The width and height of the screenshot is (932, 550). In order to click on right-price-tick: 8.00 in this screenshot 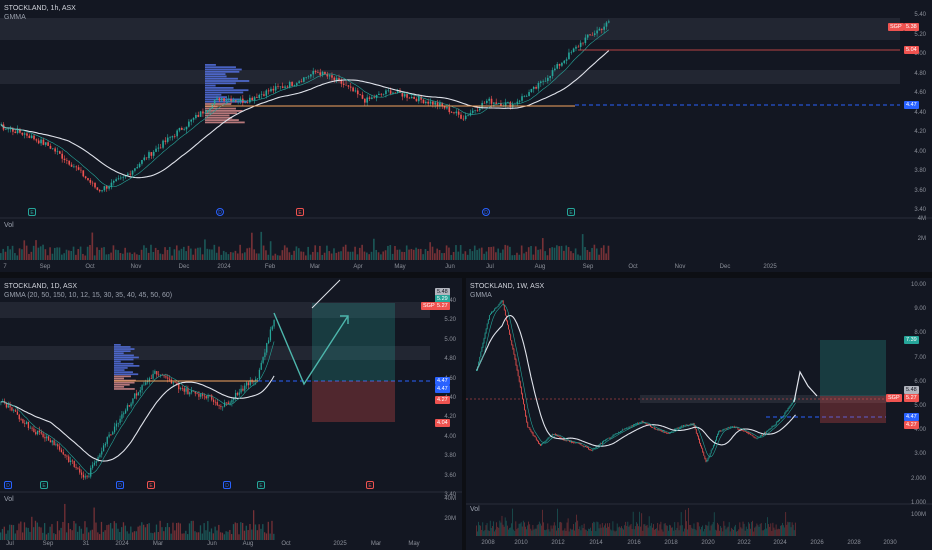, I will do `click(920, 333)`.